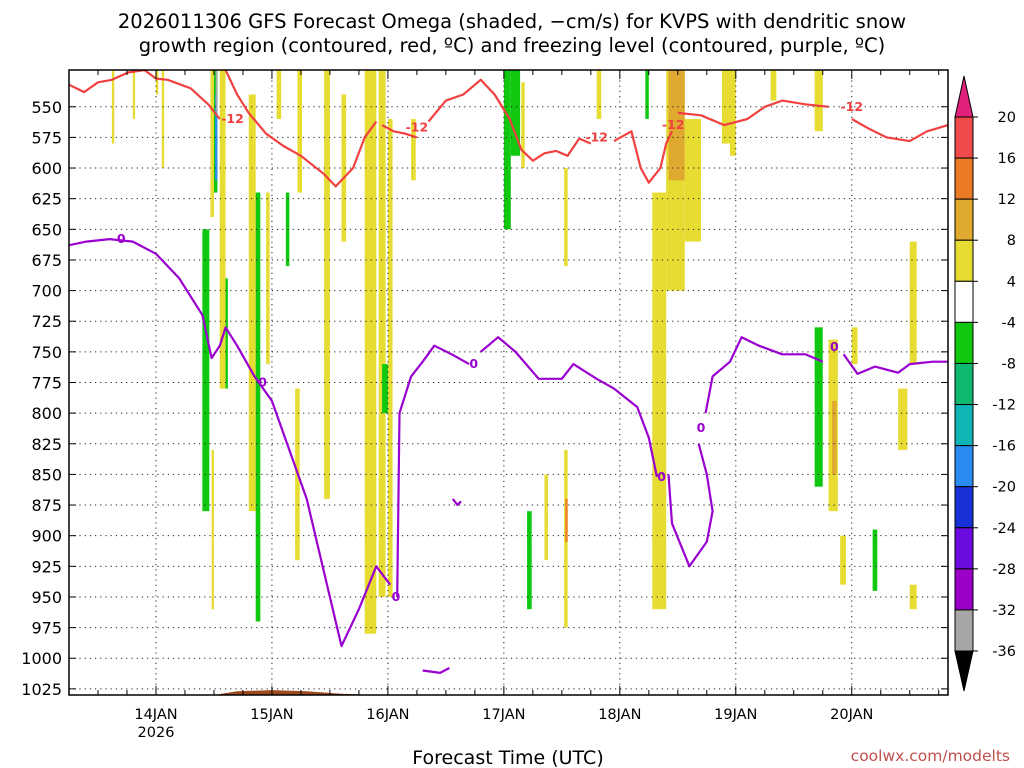  I want to click on y-tick-label-16: 950, so click(46, 597).